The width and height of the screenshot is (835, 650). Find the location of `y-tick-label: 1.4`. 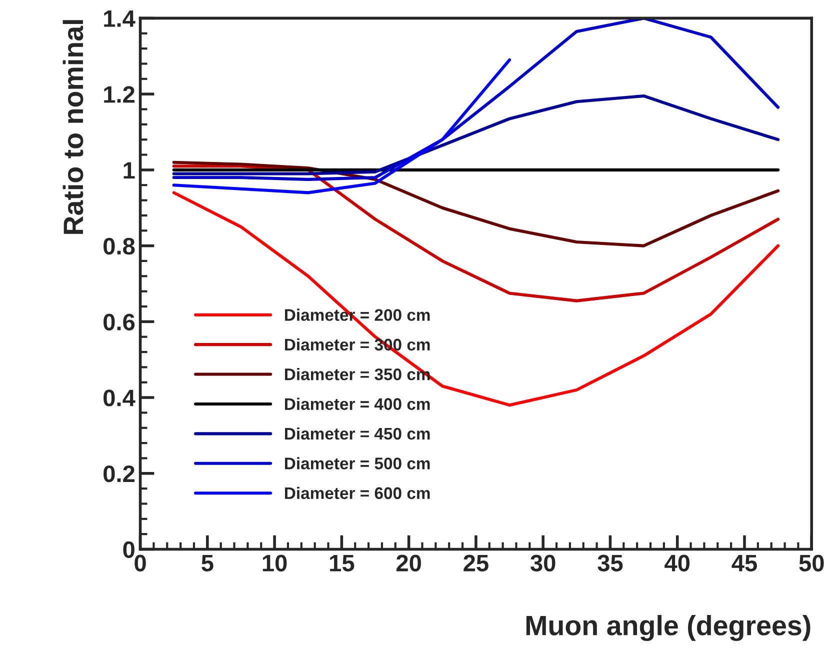

y-tick-label: 1.4 is located at coordinates (120, 18).